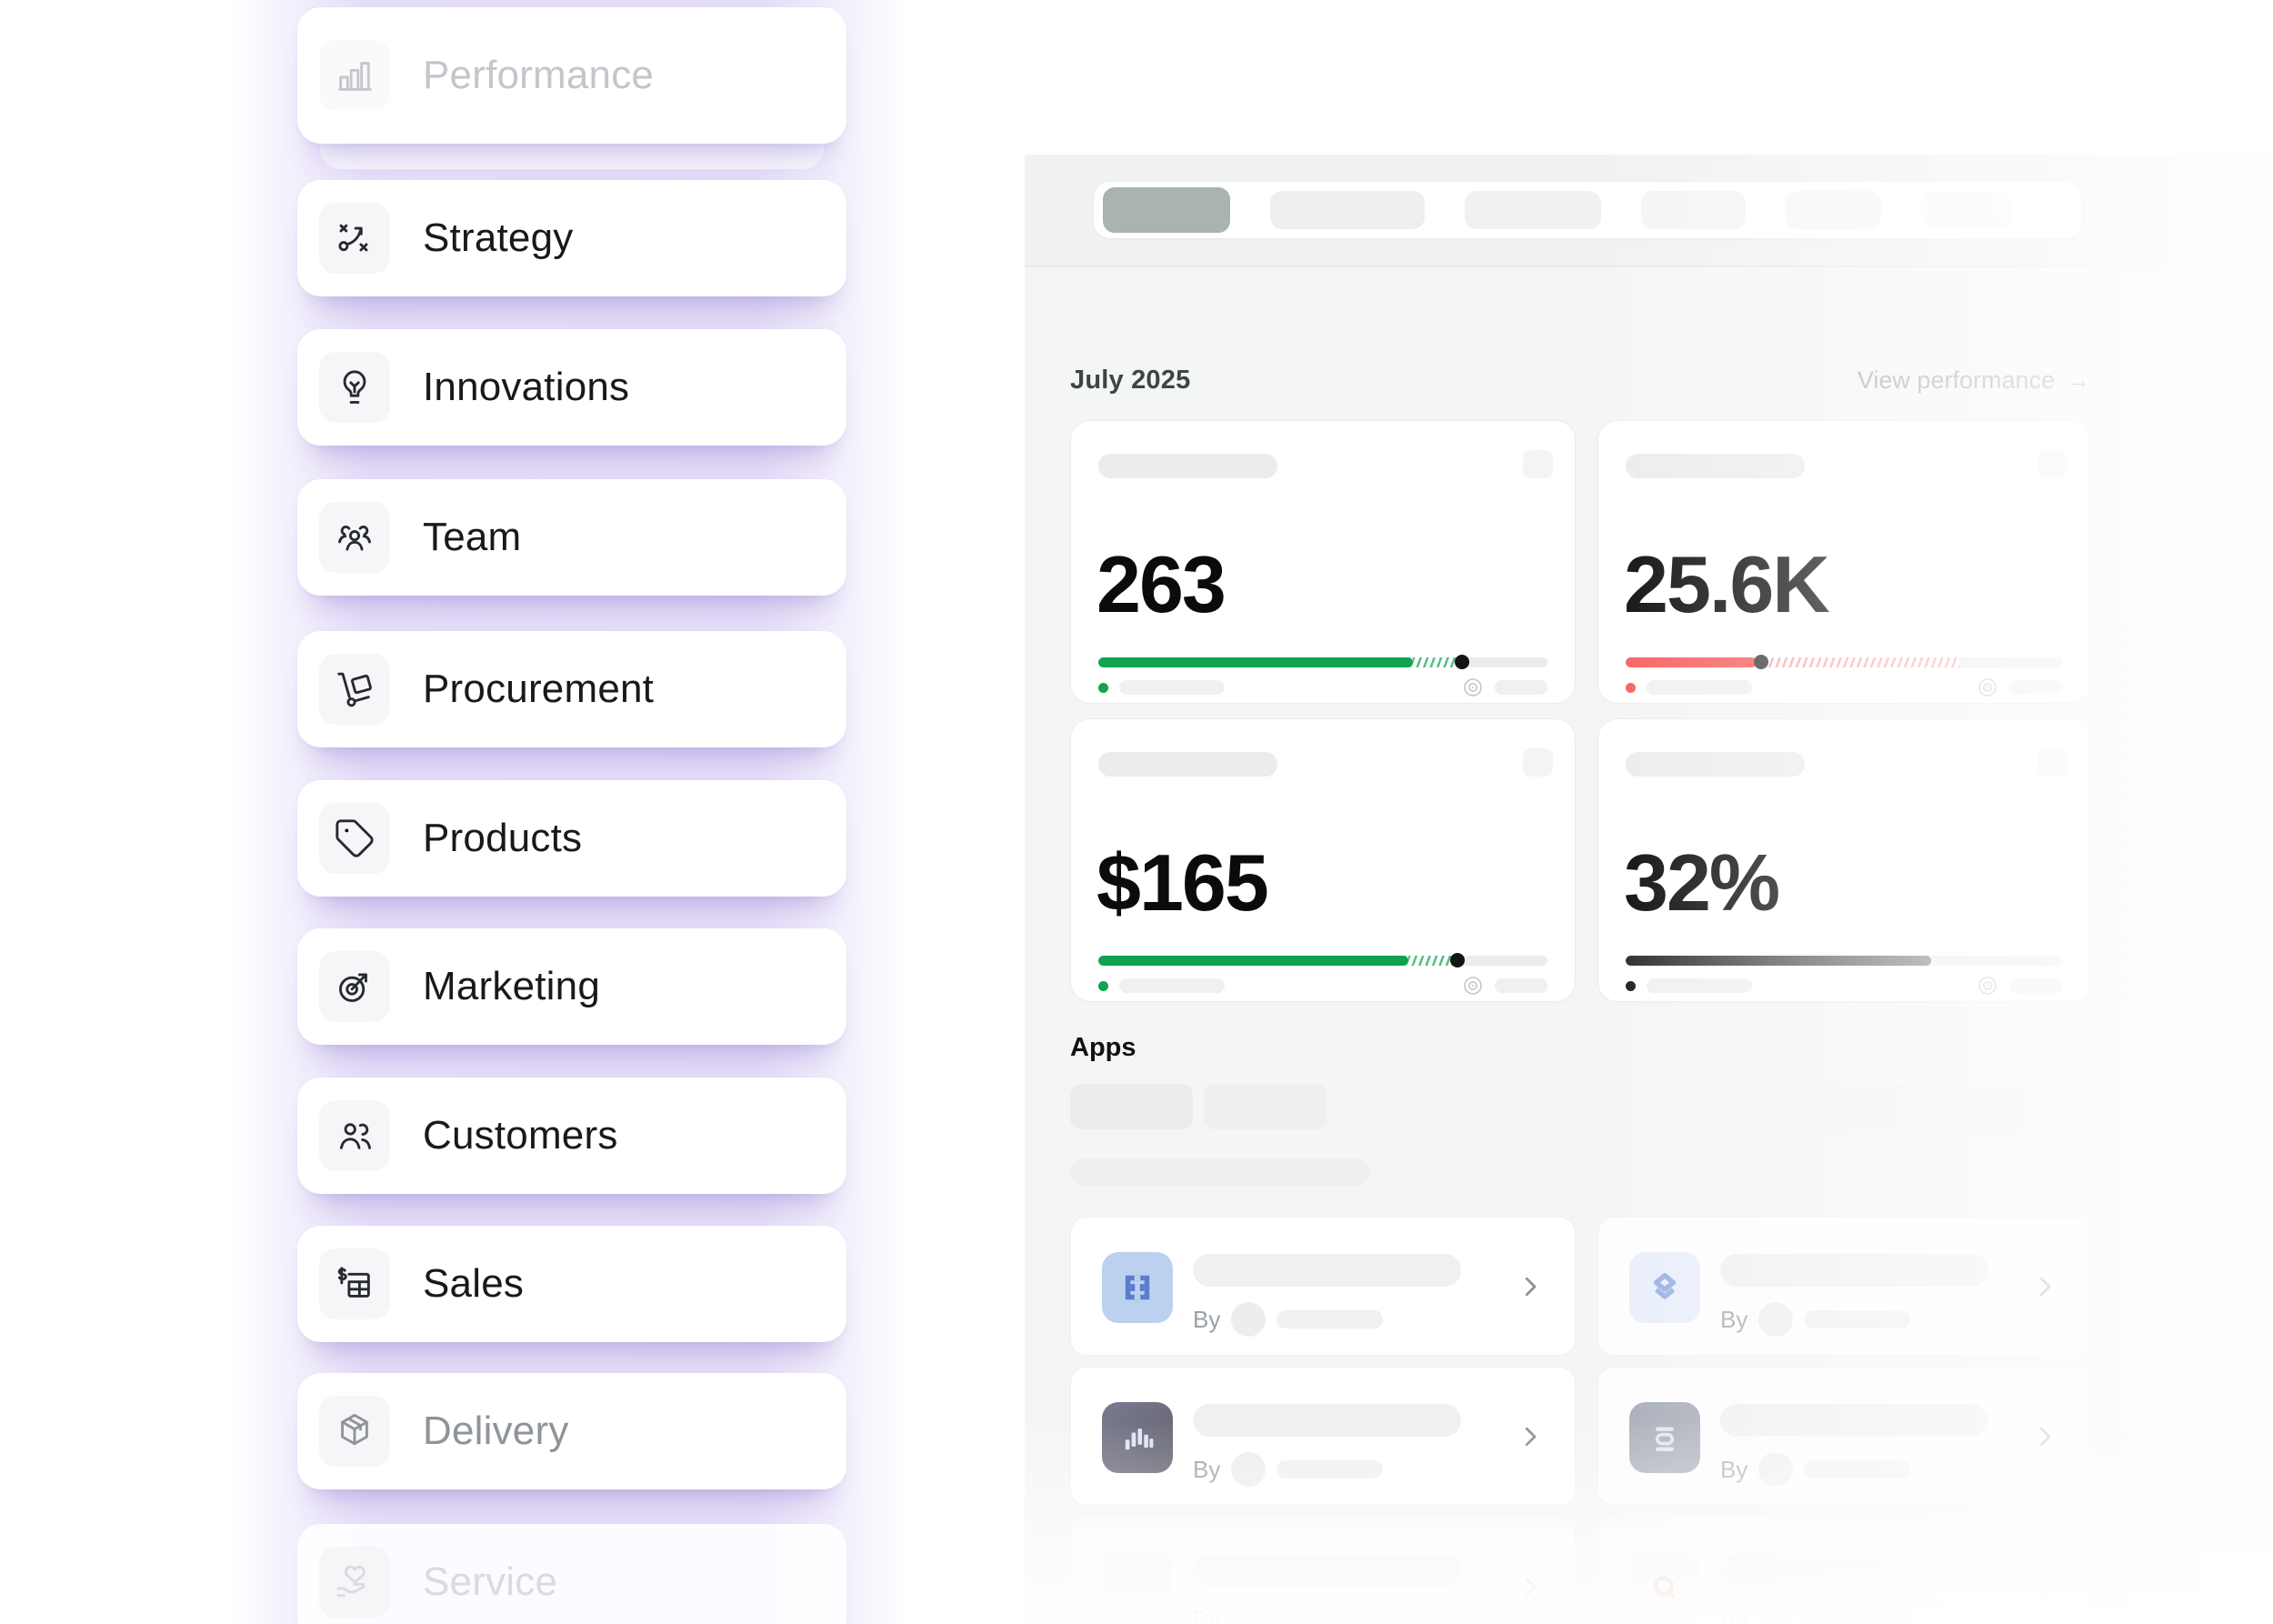  Describe the element at coordinates (1664, 1437) in the screenshot. I see `database-app-icon` at that location.